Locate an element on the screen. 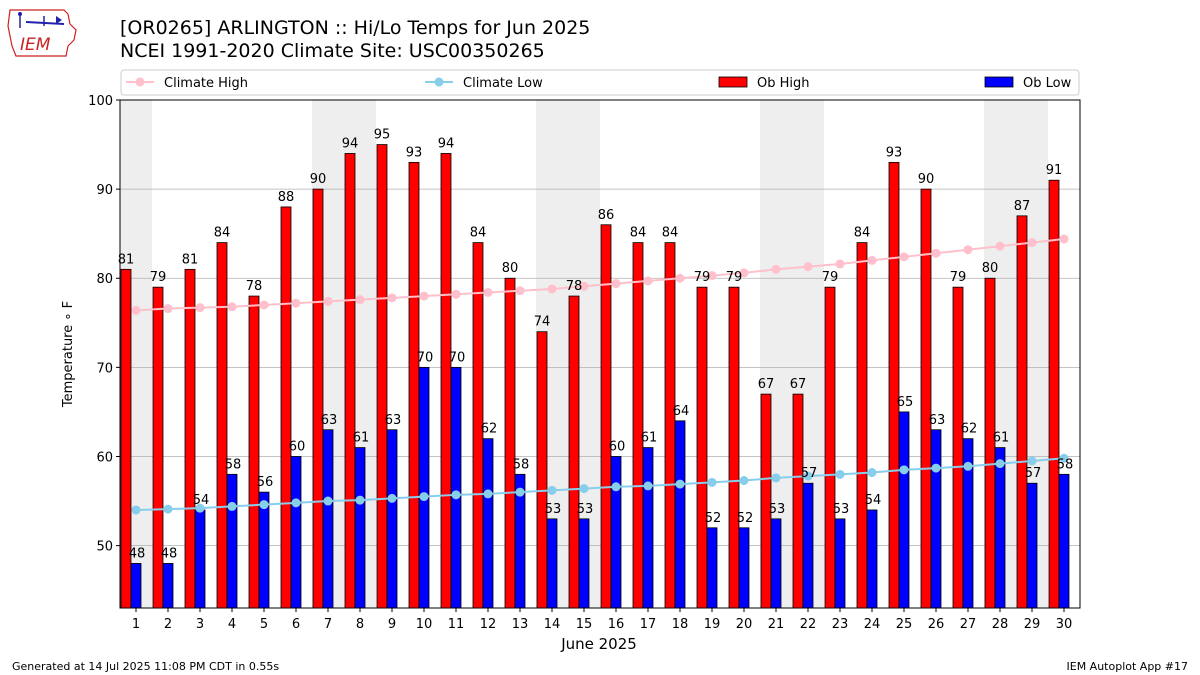 Image resolution: width=1200 pixels, height=675 pixels. x-axis-label: June 2025 is located at coordinates (598, 644).